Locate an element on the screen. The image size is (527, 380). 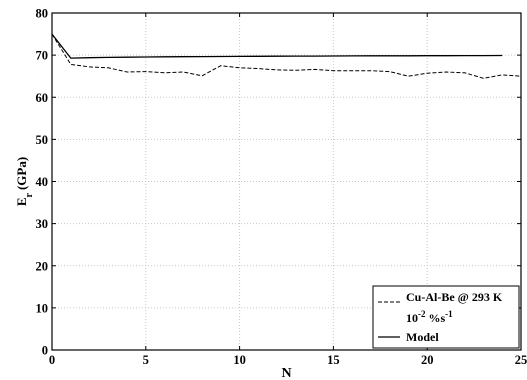
legend-box is located at coordinates (446, 317).